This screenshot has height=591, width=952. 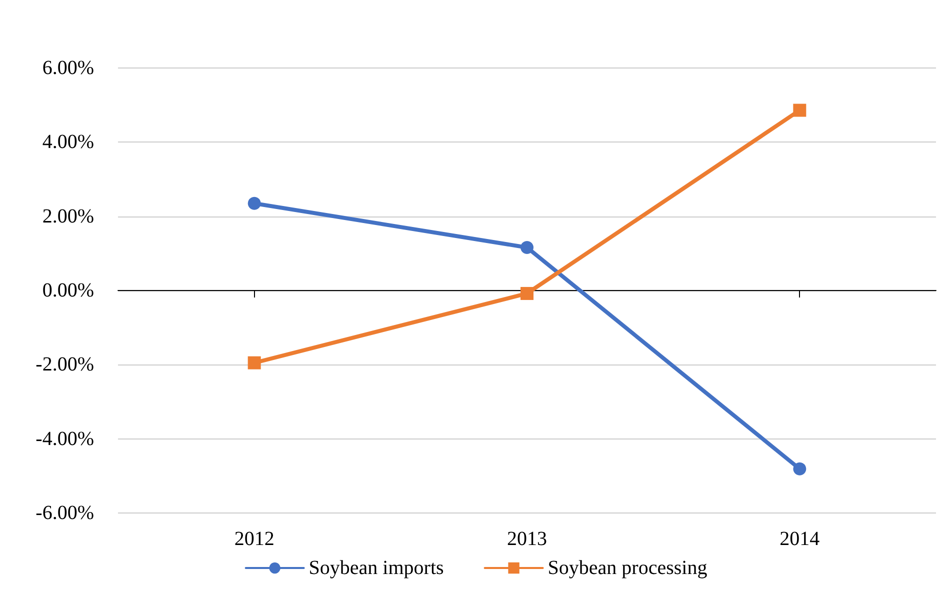 I want to click on y-tick-label: 0.00%, so click(x=68, y=291).